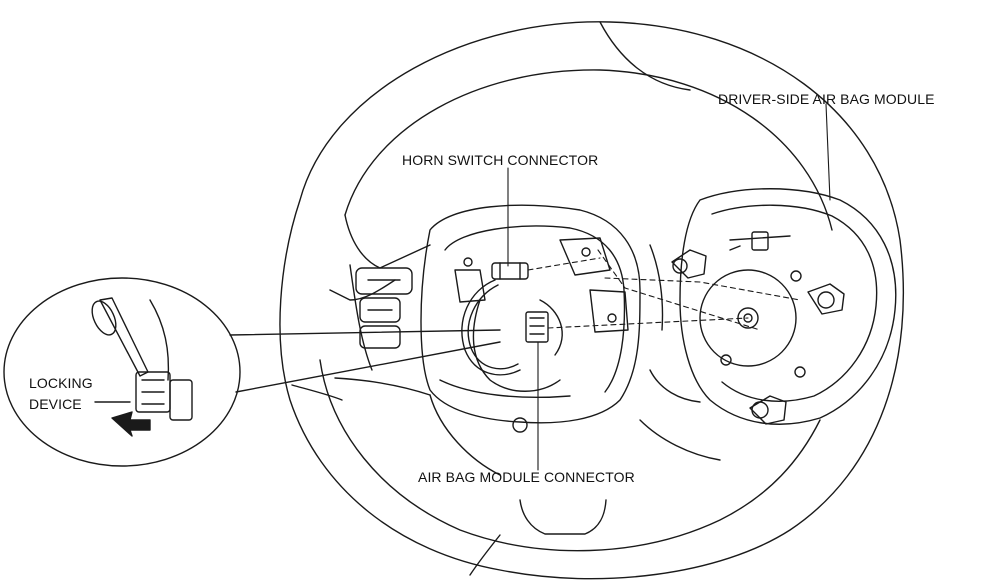 Image resolution: width=987 pixels, height=586 pixels. Describe the element at coordinates (826, 99) in the screenshot. I see `driver-side-air-bag-module-label: DRIVER-SIDE AIR BAG MODULE` at that location.